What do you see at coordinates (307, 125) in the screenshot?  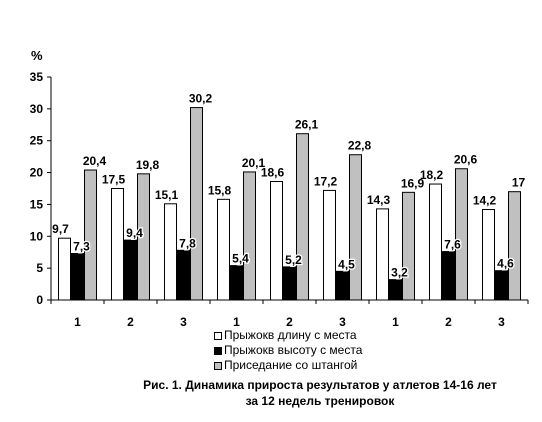 I see `data-label: 26,1` at bounding box center [307, 125].